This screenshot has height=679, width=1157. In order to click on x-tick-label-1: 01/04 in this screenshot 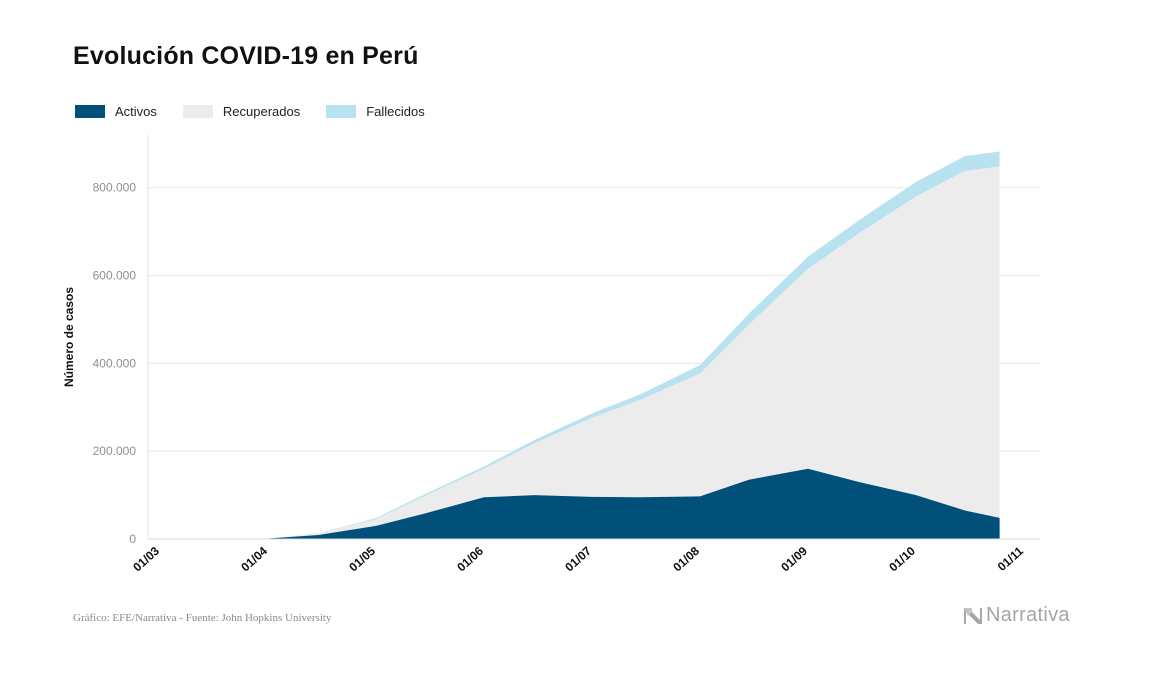, I will do `click(254, 559)`.